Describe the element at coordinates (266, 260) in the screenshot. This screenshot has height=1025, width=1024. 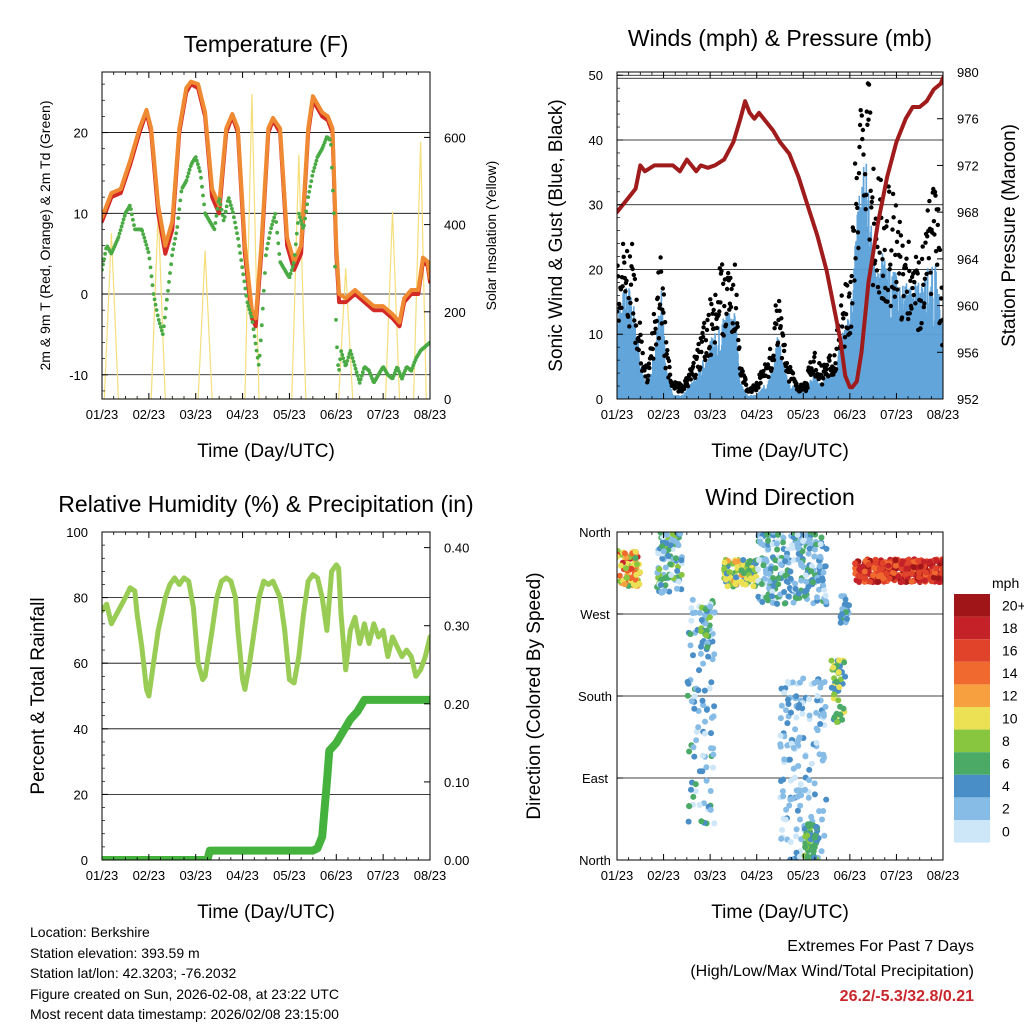
I see `series-2m-td` at that location.